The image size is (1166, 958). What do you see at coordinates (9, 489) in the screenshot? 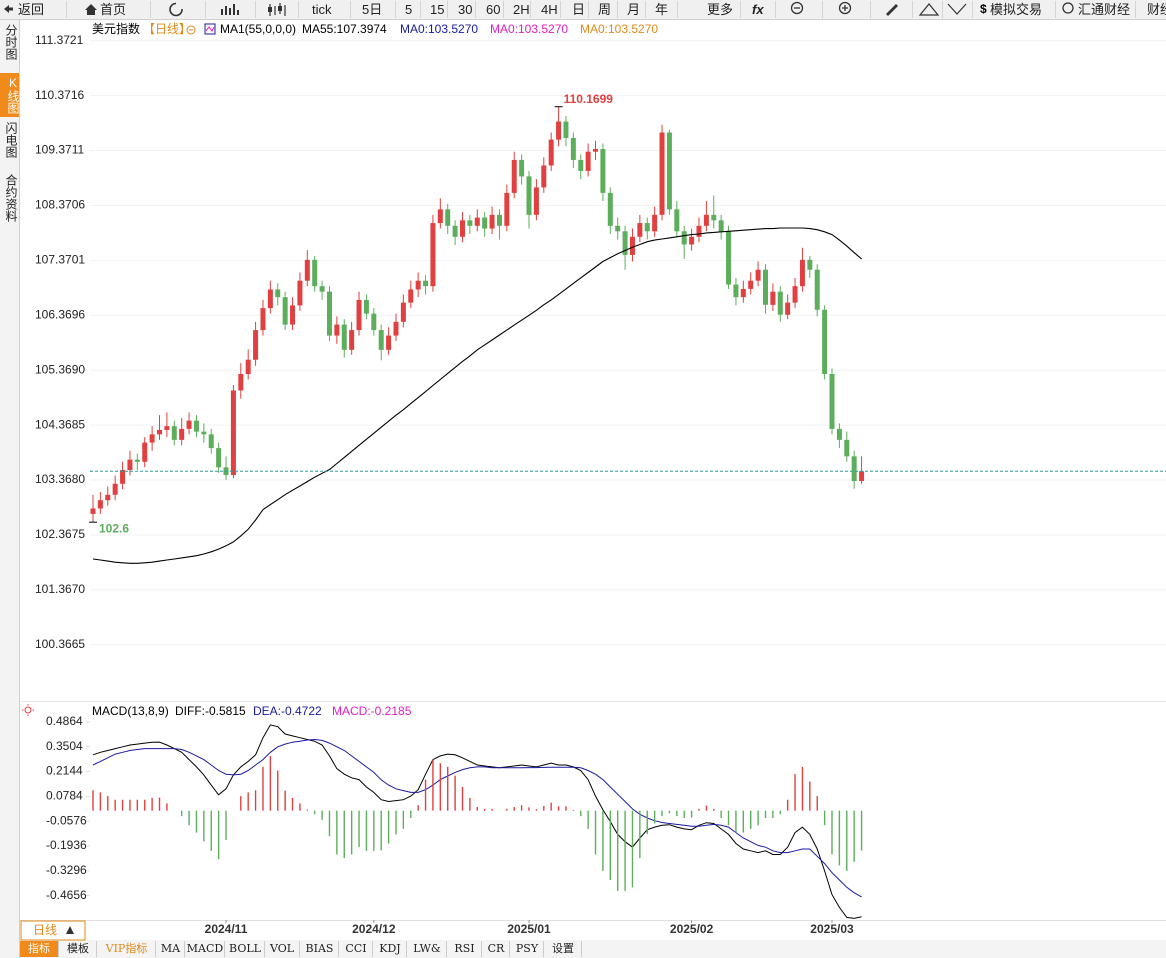
I see `sidebar-bg` at bounding box center [9, 489].